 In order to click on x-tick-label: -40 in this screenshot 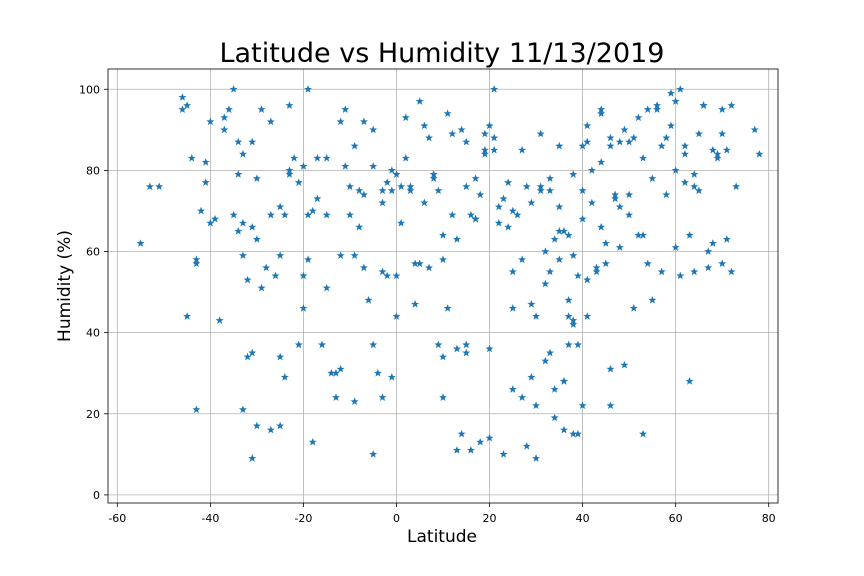, I will do `click(210, 518)`.